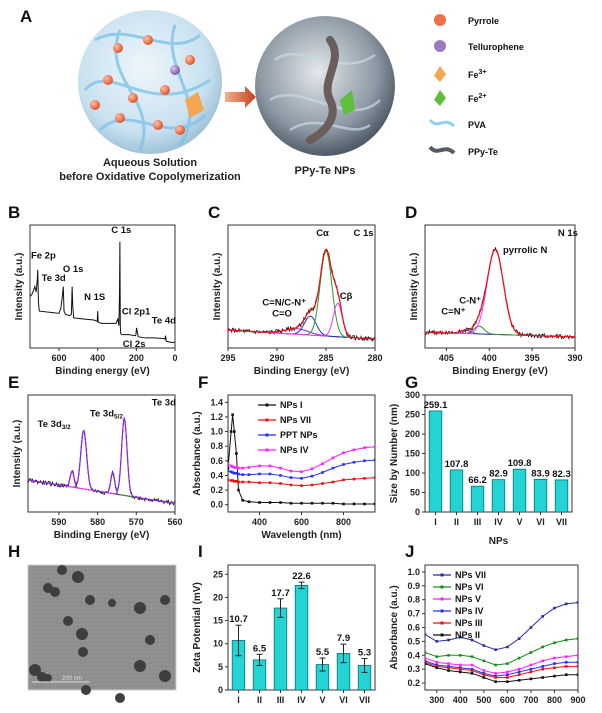 This screenshot has width=602, height=713. I want to click on y-axis-label-b: Intensity (a.u.), so click(19, 287).